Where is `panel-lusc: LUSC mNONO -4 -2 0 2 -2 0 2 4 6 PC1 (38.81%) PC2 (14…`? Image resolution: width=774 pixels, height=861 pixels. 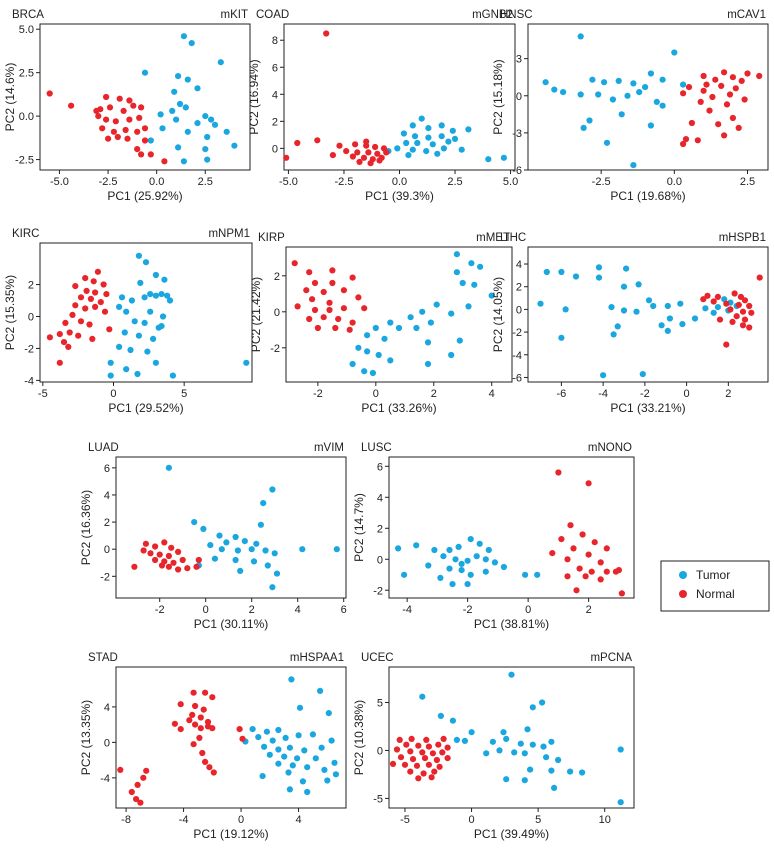
panel-lusc: LUSC mNONO -4 -2 0 2 -2 0 2 4 6 PC1 (38.81%) PC2 (14… is located at coordinates (493, 536).